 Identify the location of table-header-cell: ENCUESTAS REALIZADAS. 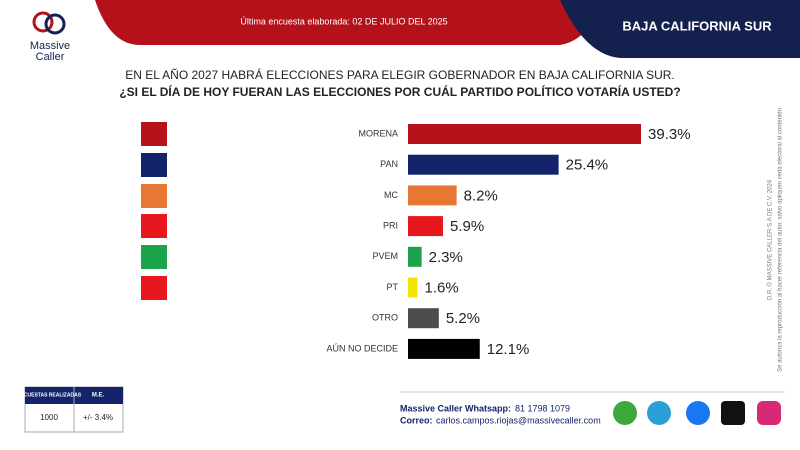
(49, 395).